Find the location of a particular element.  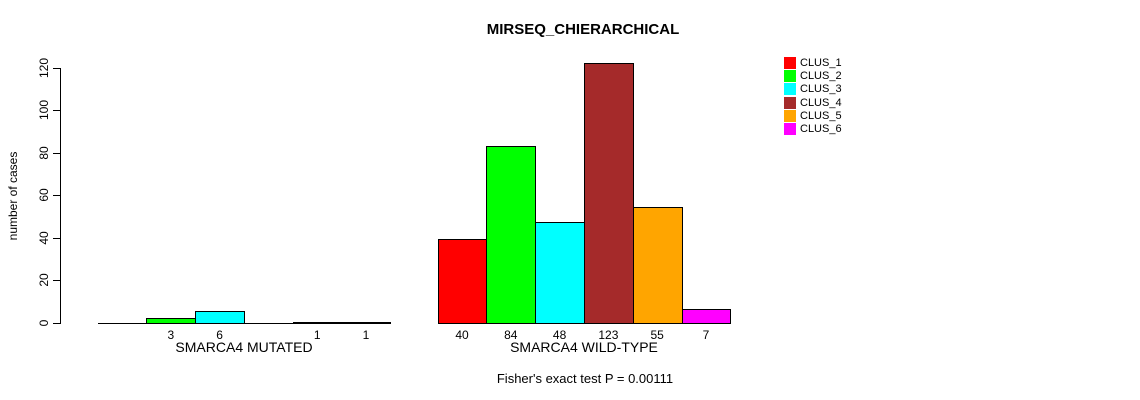

bar-value-label: 55 is located at coordinates (657, 335).